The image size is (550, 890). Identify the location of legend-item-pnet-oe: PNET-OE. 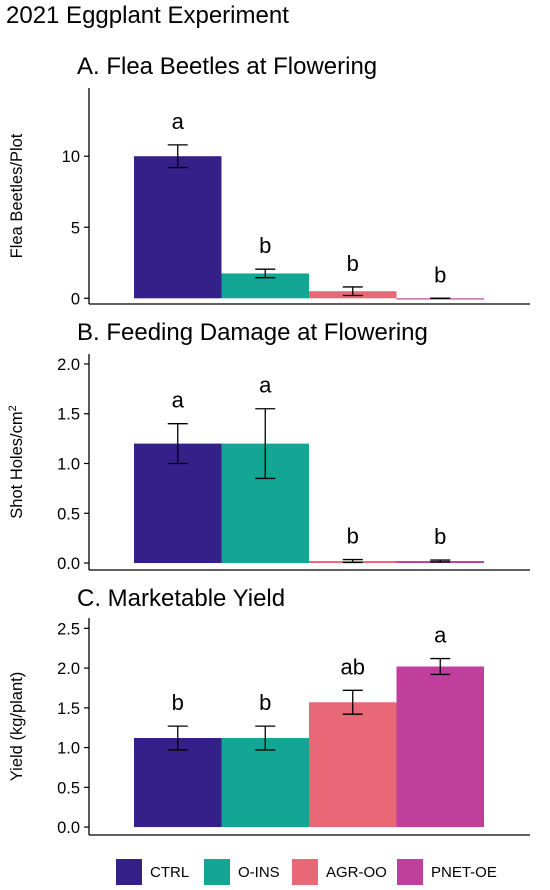
(447, 872).